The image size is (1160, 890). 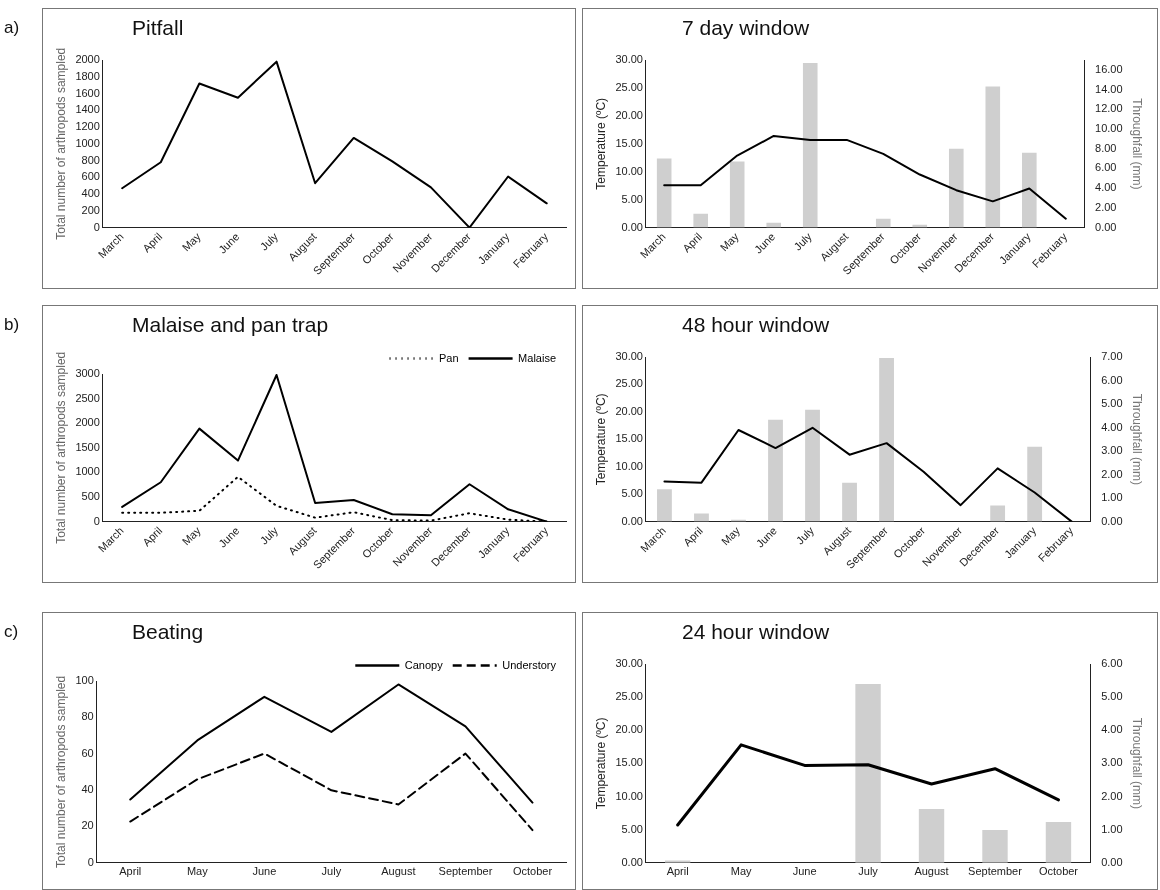 What do you see at coordinates (1112, 762) in the screenshot?
I see `y2-tick-label: 3.00` at bounding box center [1112, 762].